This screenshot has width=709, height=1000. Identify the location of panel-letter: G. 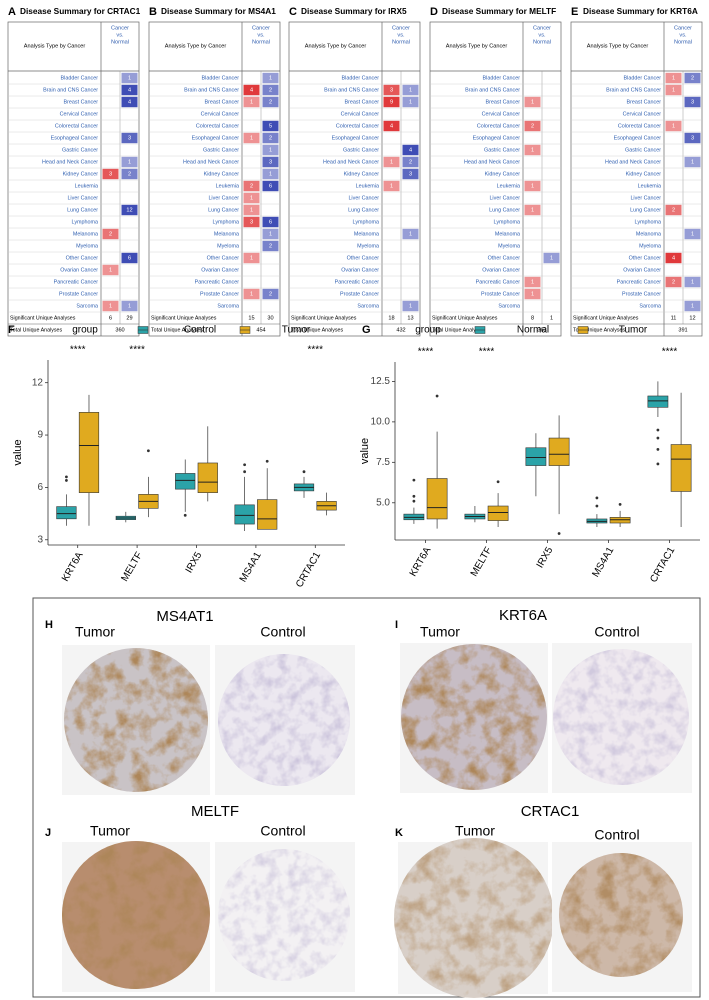
(366, 330).